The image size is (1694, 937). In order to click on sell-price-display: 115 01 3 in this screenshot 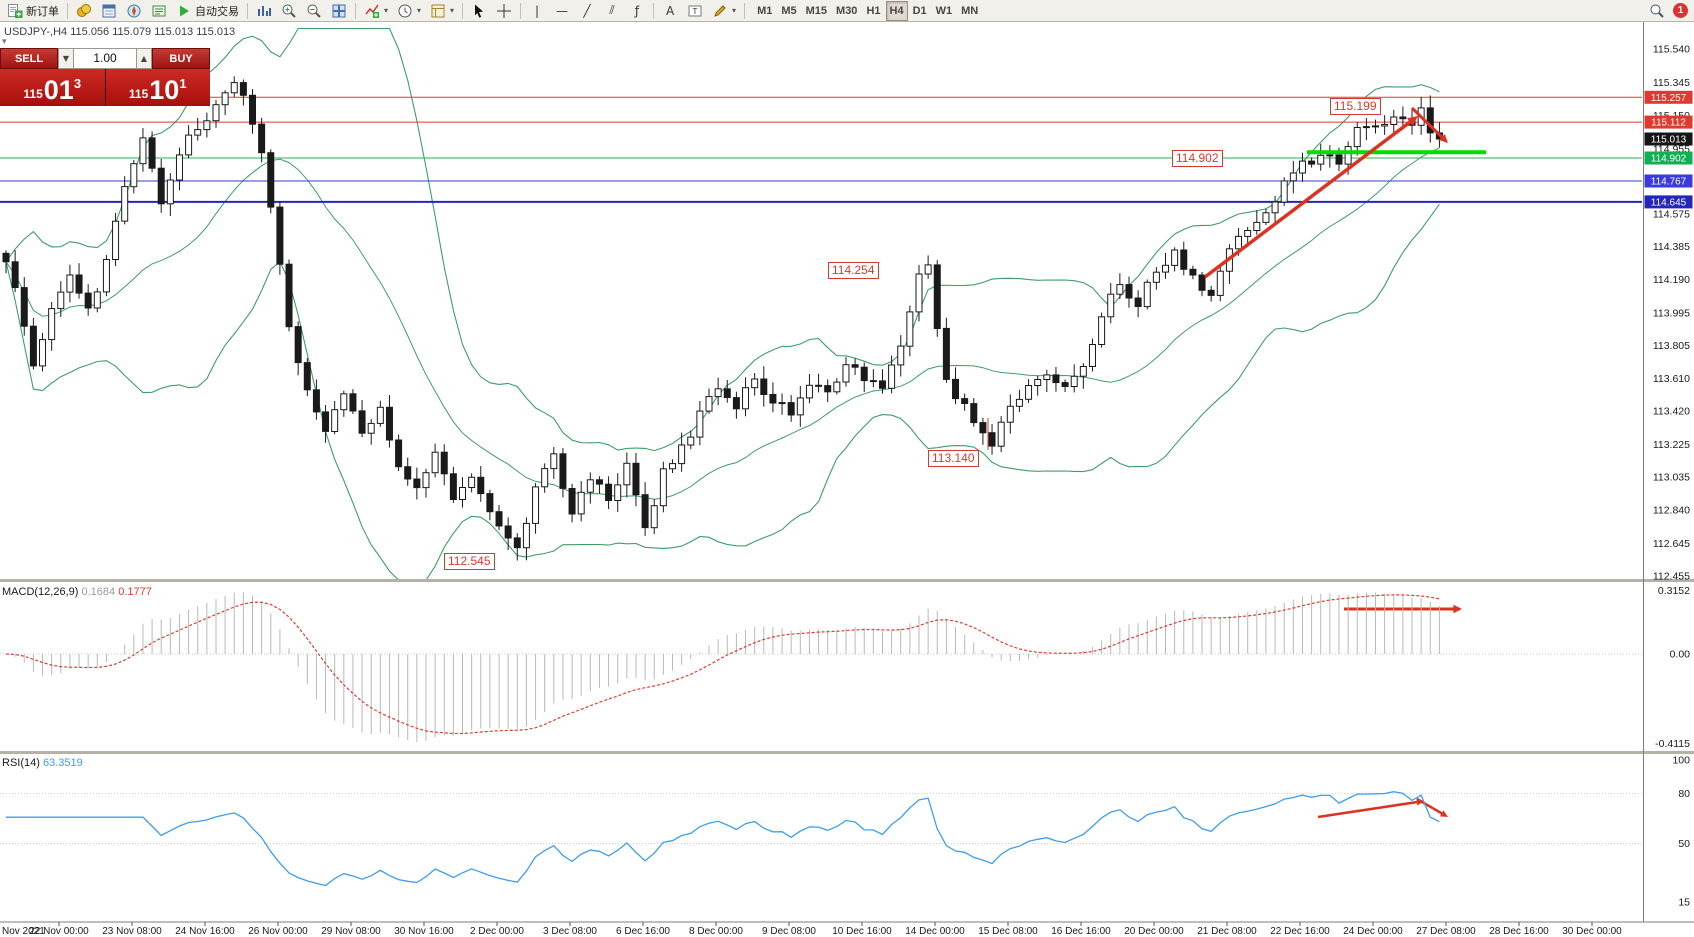, I will do `click(52, 87)`.